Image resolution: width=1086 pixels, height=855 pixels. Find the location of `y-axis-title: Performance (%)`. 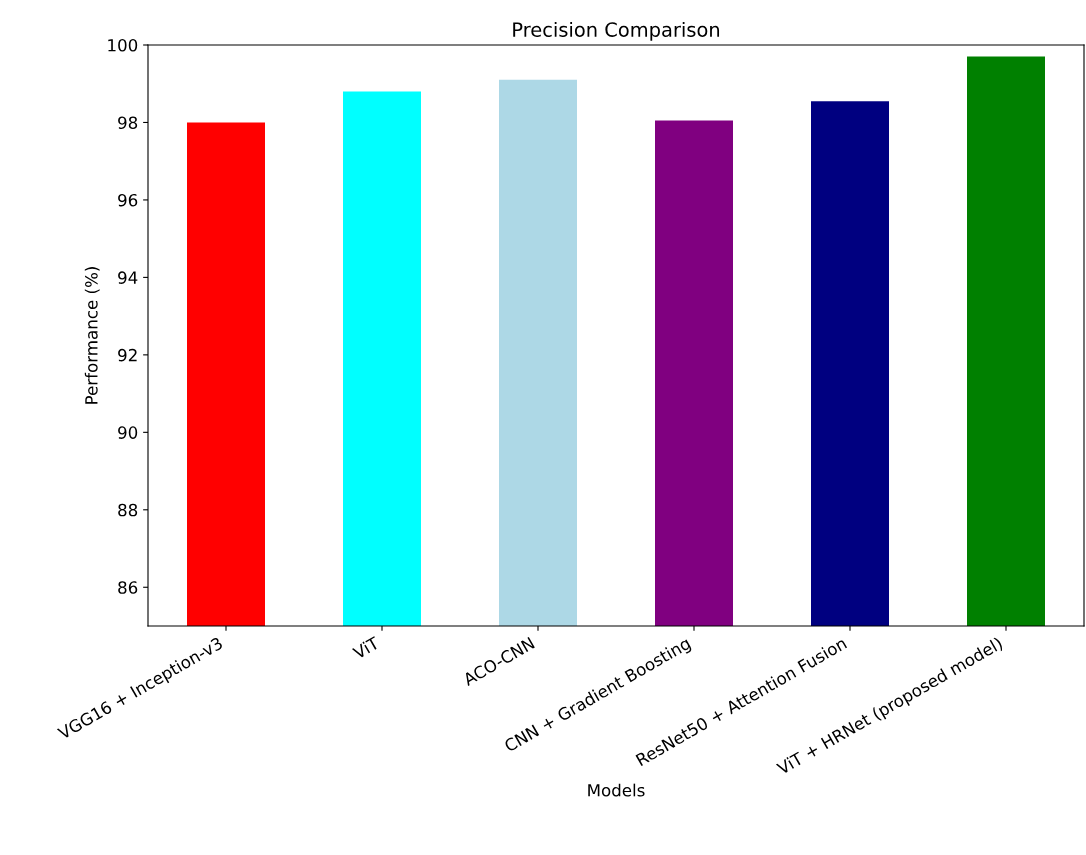

y-axis-title: Performance (%) is located at coordinates (92, 335).